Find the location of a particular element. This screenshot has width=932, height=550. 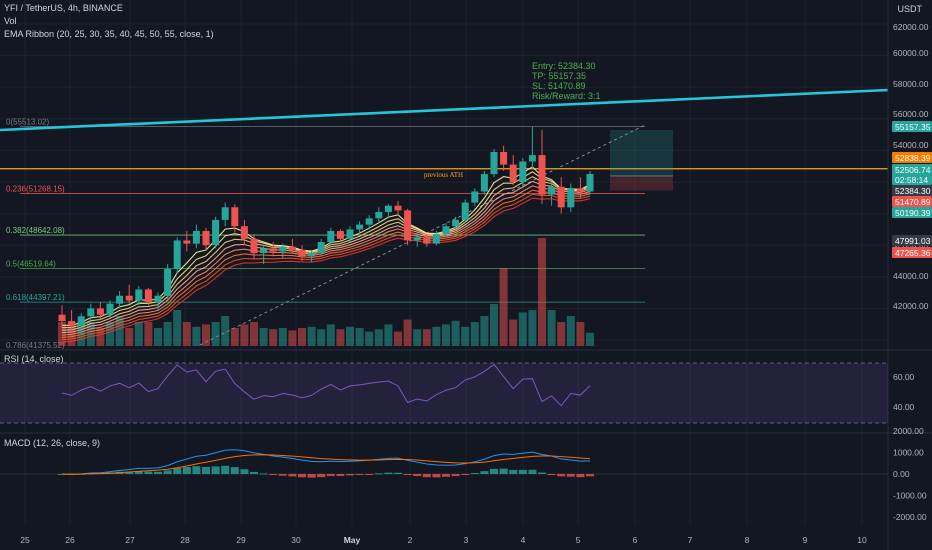

currency-label: USDT is located at coordinates (910, 9).